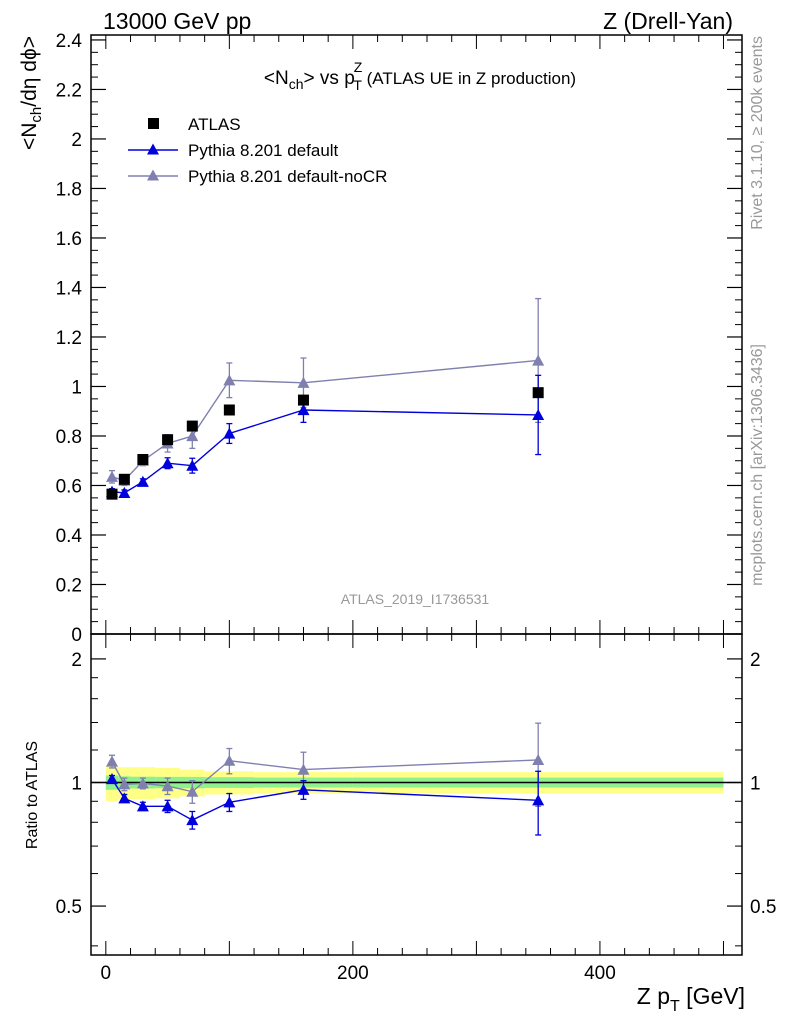  I want to click on ratio-y-tick-label: 0.5, so click(69, 907).